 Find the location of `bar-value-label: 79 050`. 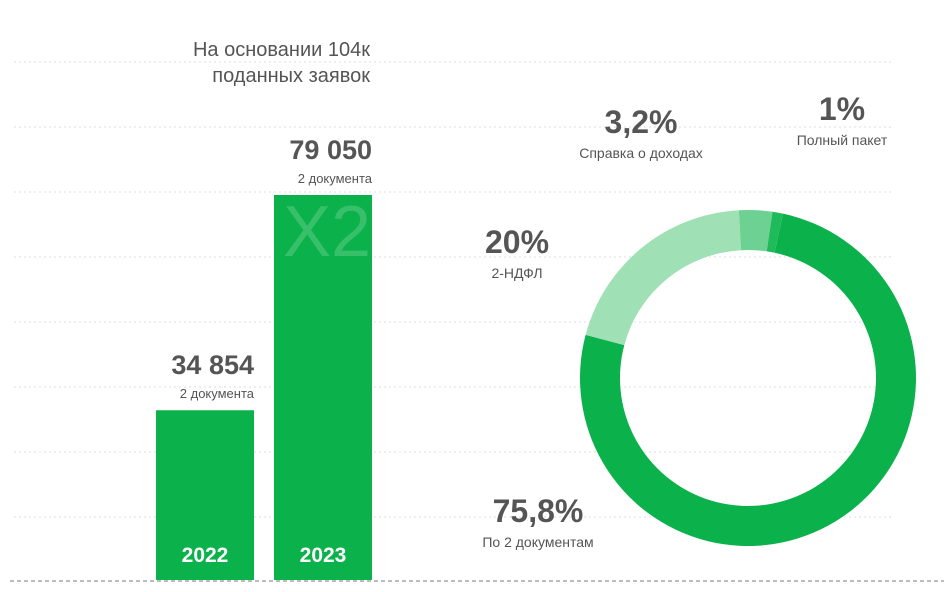

bar-value-label: 79 050 is located at coordinates (330, 150).